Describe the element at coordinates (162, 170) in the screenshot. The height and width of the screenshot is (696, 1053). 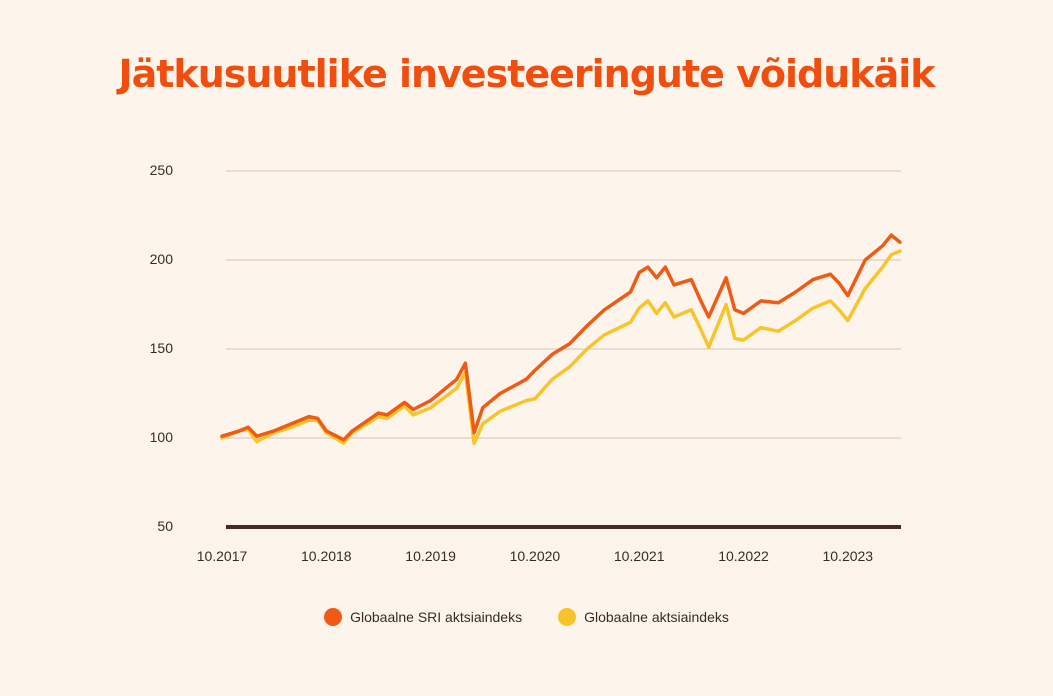
I see `y-tick-label: 250` at that location.